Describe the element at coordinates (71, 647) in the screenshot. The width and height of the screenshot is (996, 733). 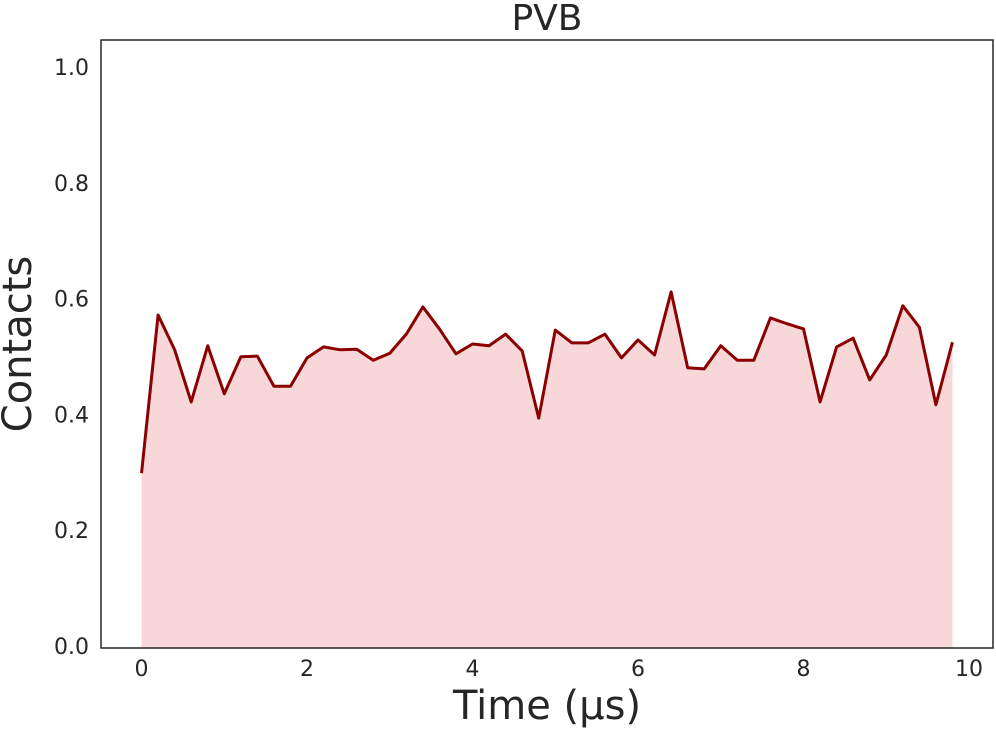
I see `y-tick-label: 0.0` at that location.